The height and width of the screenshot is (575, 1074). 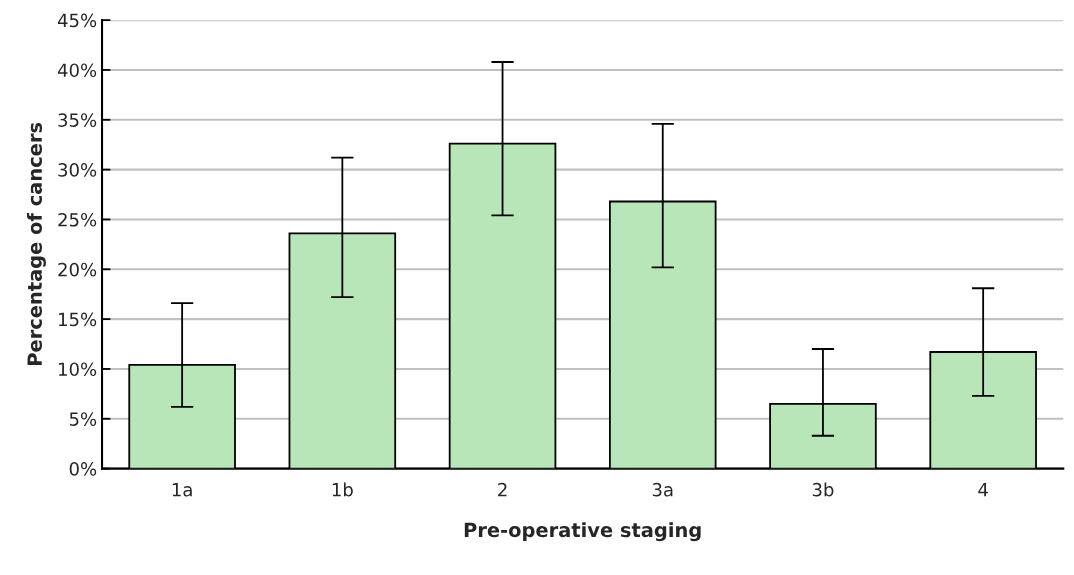 I want to click on x-tick-label: 1b, so click(x=342, y=489).